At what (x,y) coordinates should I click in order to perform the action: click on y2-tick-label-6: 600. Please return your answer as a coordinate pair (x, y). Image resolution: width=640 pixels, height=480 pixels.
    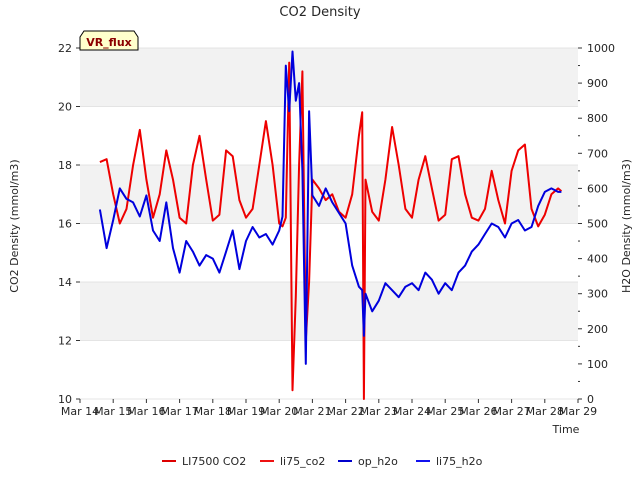
    Looking at the image, I should click on (597, 188).